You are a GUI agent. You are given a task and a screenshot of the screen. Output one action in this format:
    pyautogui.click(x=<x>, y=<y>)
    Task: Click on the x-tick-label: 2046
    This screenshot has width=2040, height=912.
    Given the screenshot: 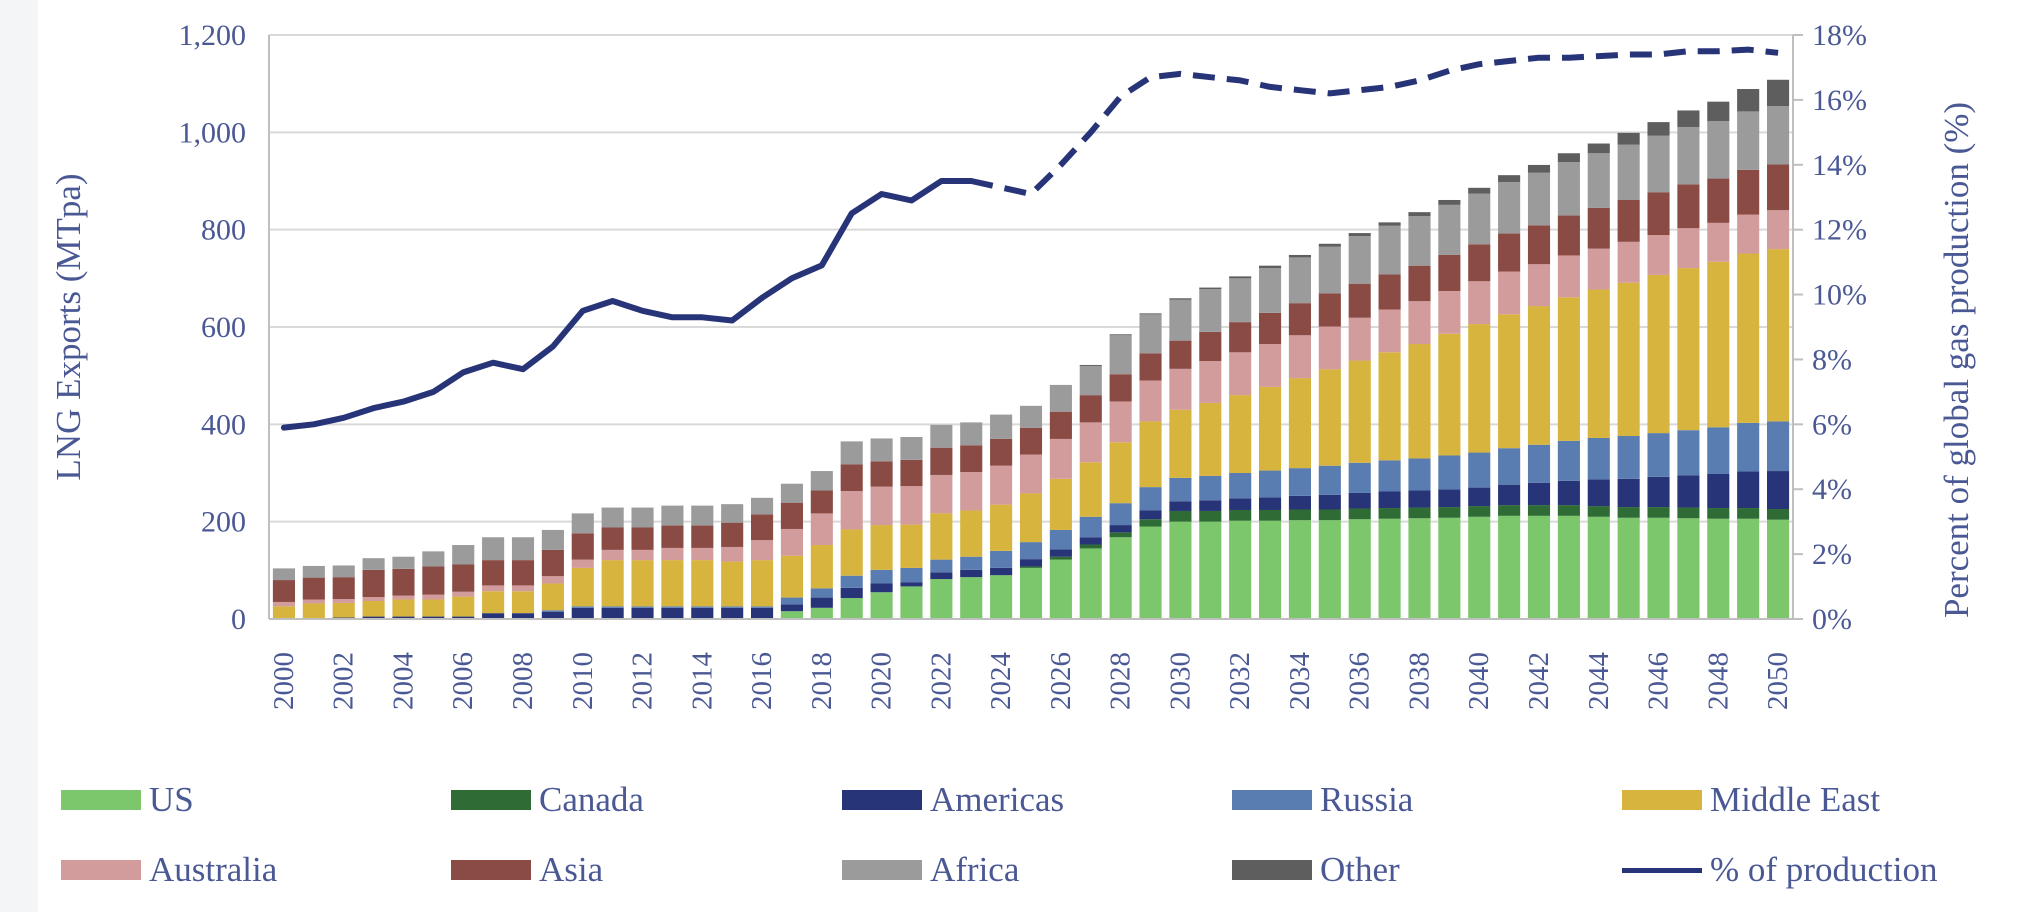 What is the action you would take?
    pyautogui.click(x=1659, y=681)
    